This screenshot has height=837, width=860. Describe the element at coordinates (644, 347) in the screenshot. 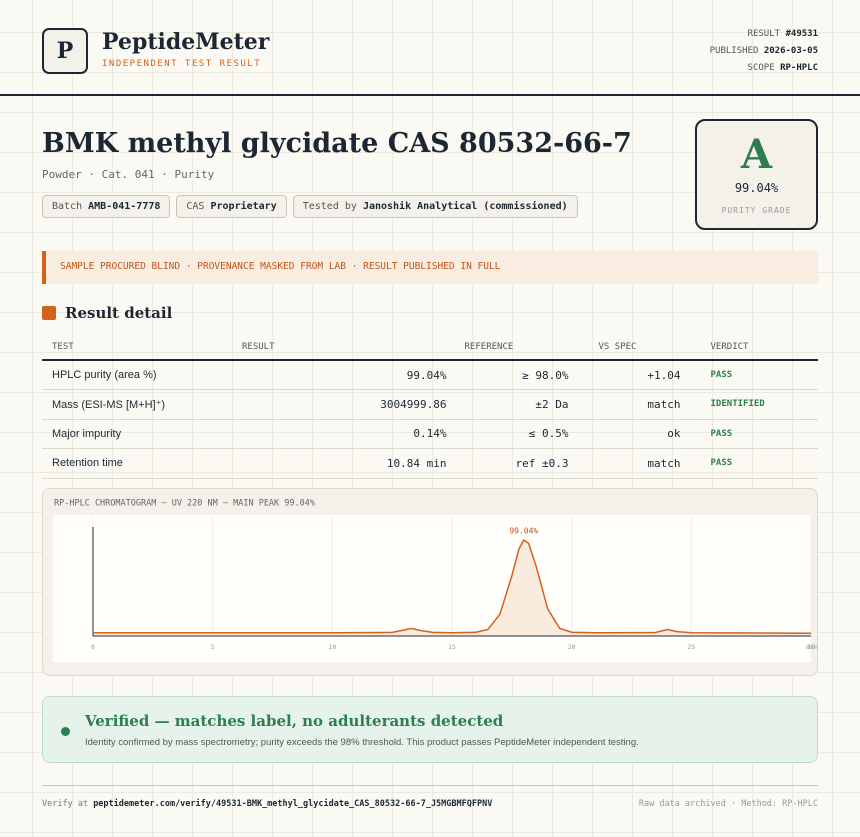

I see `column-header: VS SPEC` at that location.